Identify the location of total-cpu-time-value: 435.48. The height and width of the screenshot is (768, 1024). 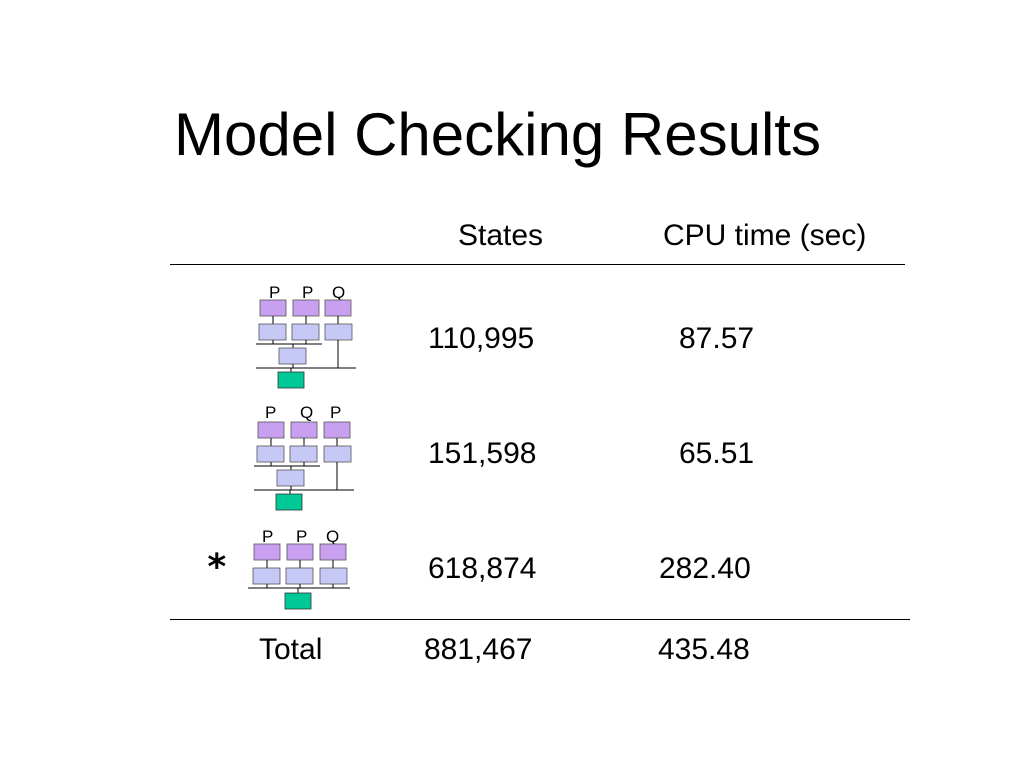
(704, 649).